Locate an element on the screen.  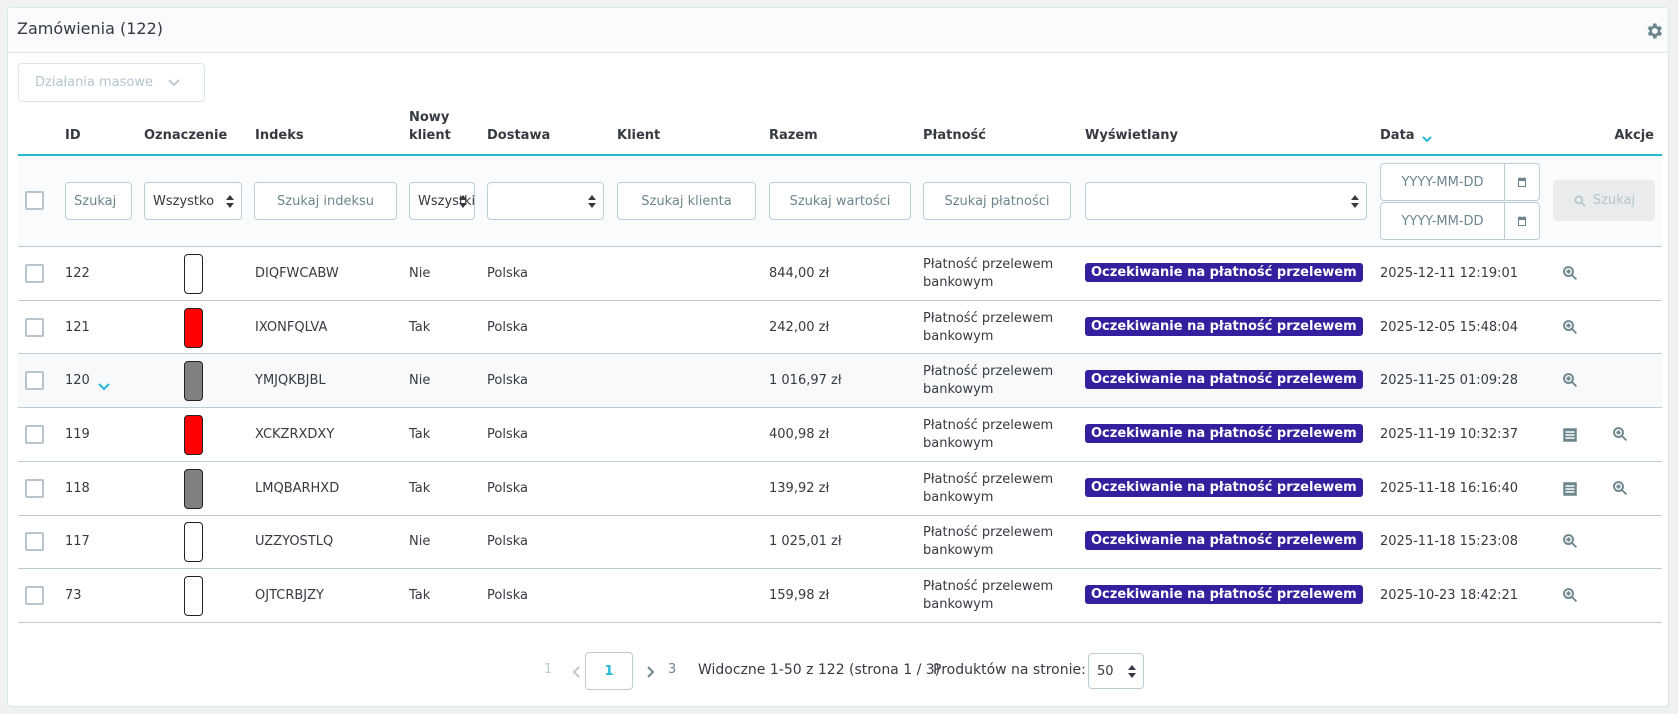
filter-date_from: YYYY-MM-DD is located at coordinates (1442, 182).